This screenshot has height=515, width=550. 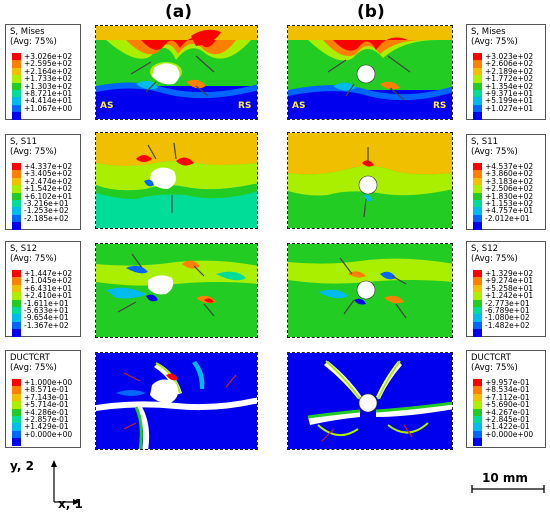 What do you see at coordinates (507, 303) in the screenshot?
I see `legend-value: -2.773e+01` at bounding box center [507, 303].